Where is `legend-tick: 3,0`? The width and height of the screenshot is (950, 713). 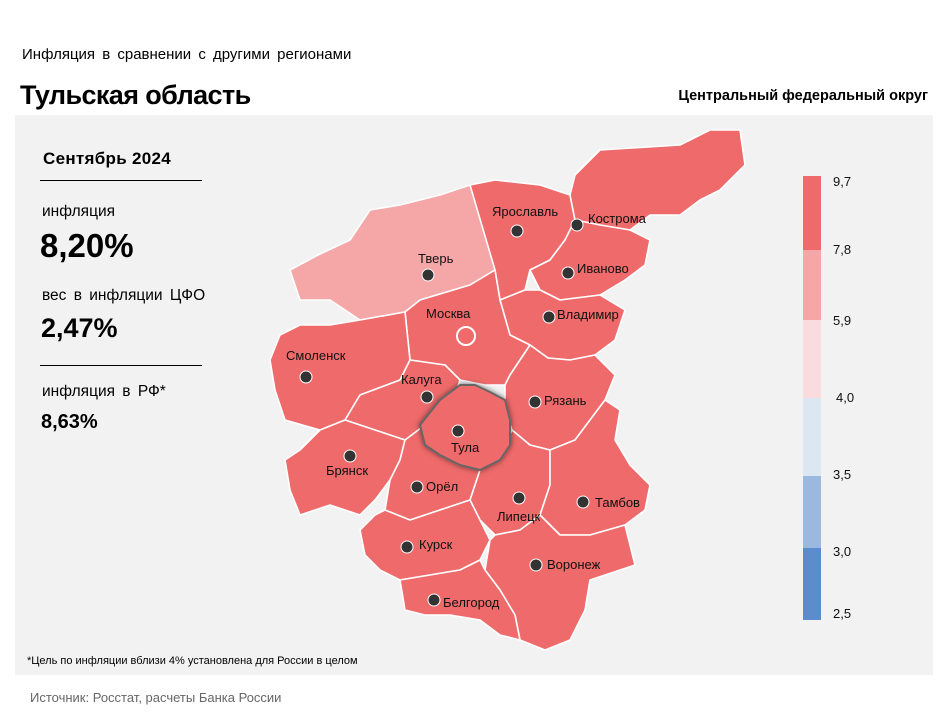 legend-tick: 3,0 is located at coordinates (842, 551).